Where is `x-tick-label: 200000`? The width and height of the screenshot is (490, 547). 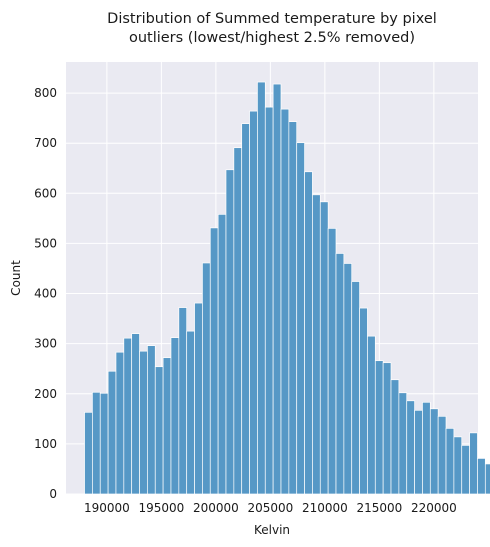
x-tick-label: 200000 is located at coordinates (216, 508).